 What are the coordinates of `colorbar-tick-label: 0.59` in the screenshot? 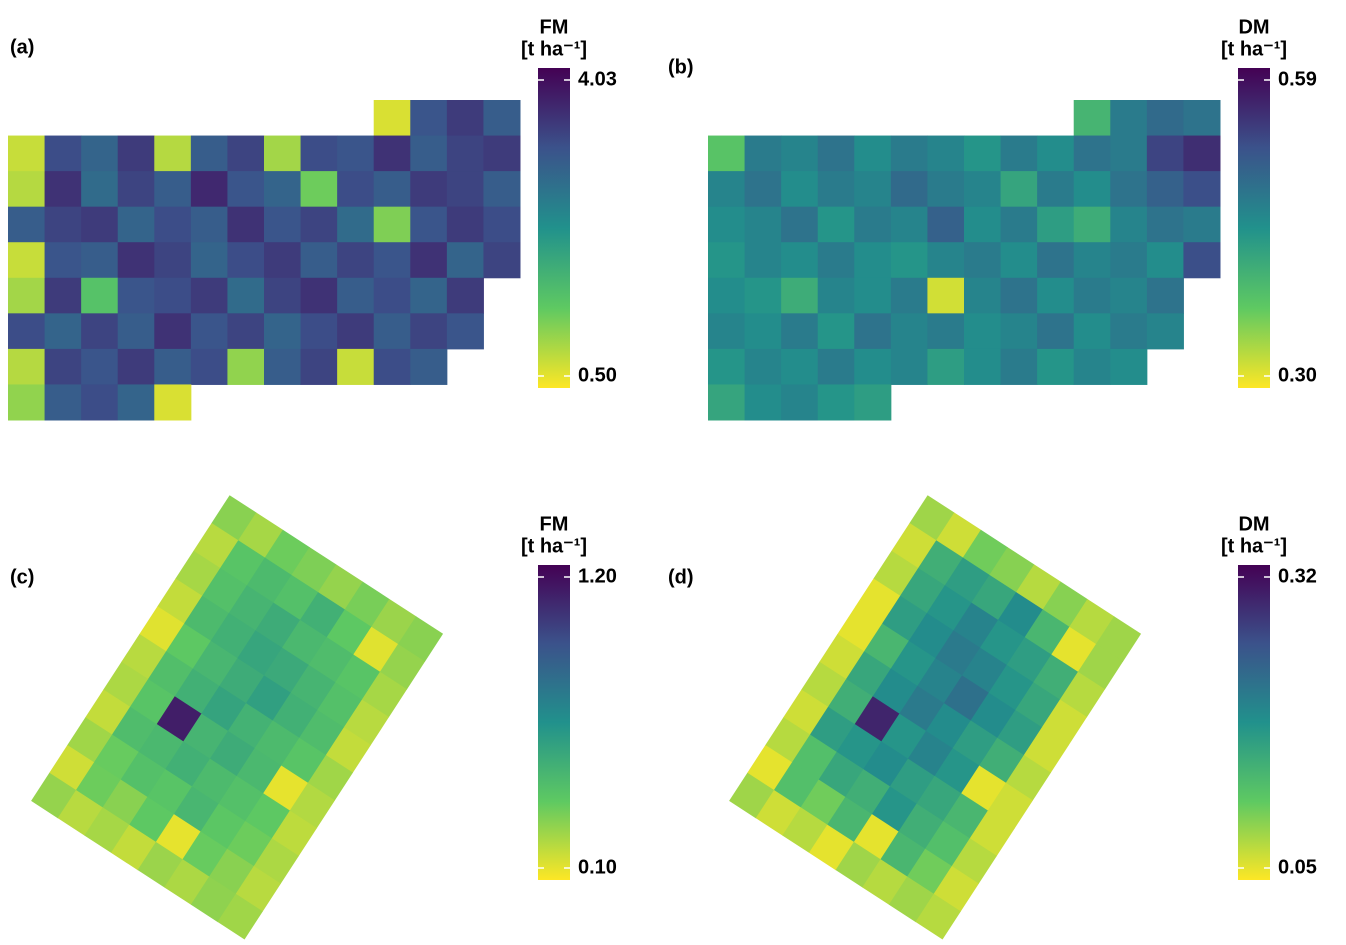 It's located at (1297, 79).